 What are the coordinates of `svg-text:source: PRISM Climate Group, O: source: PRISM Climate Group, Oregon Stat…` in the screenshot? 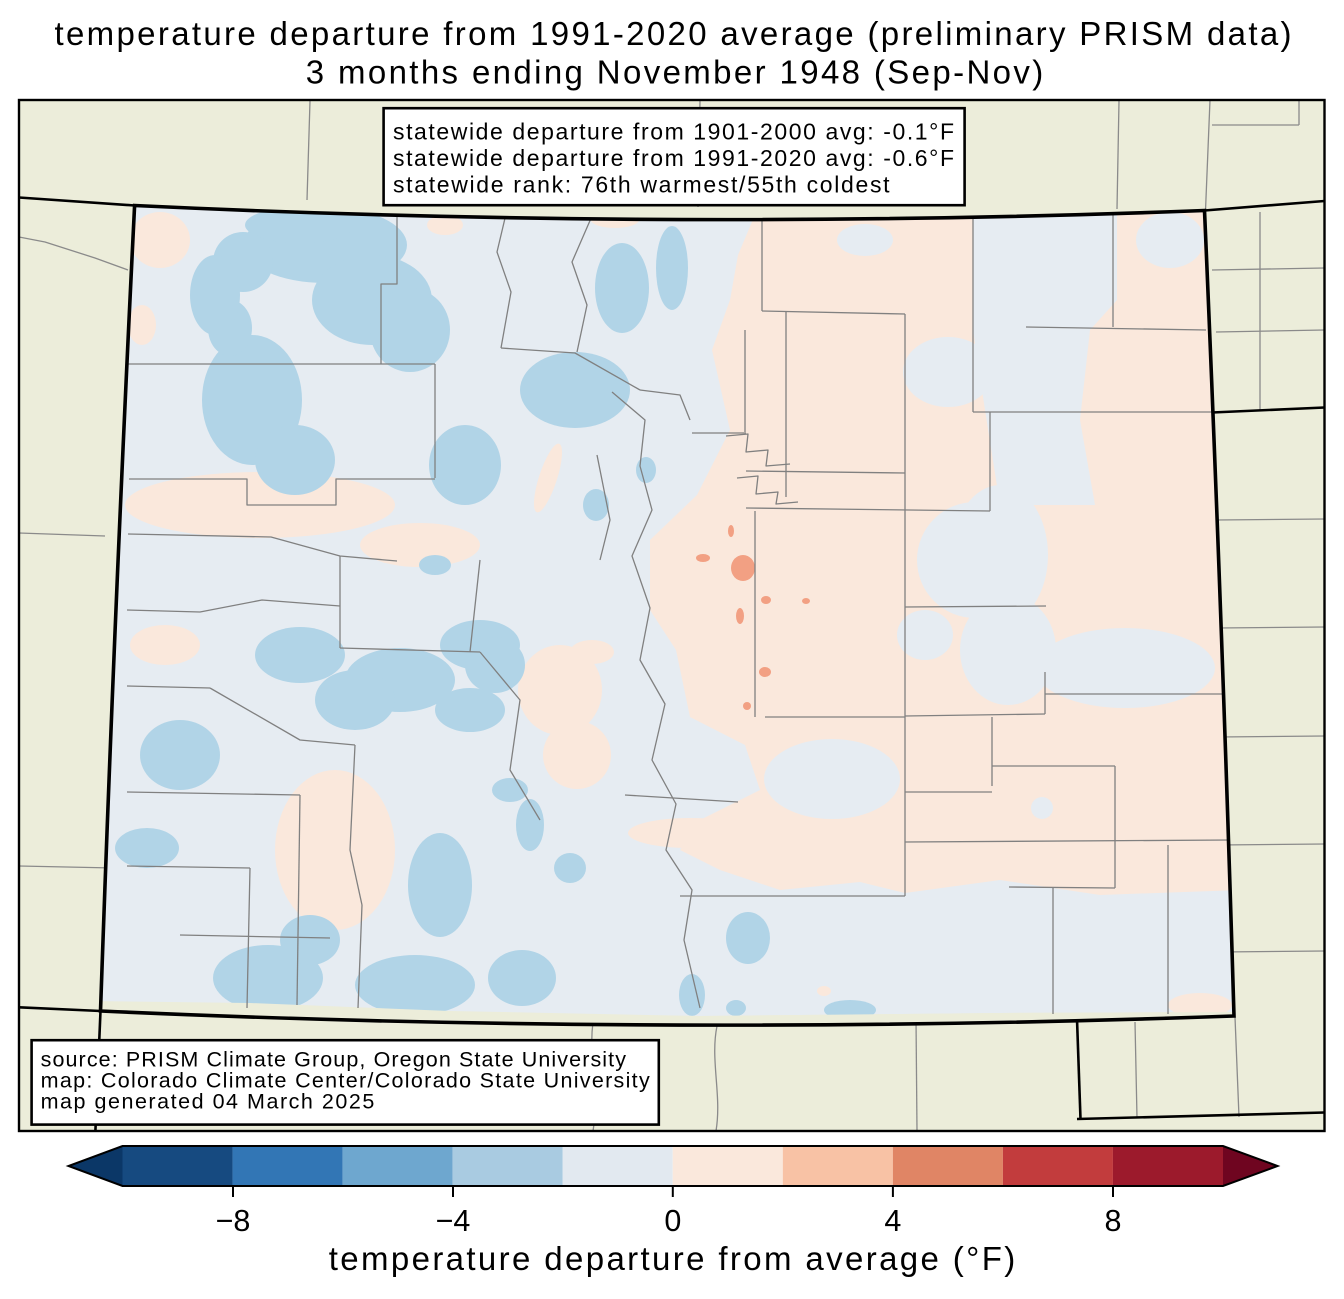 It's located at (334, 1060).